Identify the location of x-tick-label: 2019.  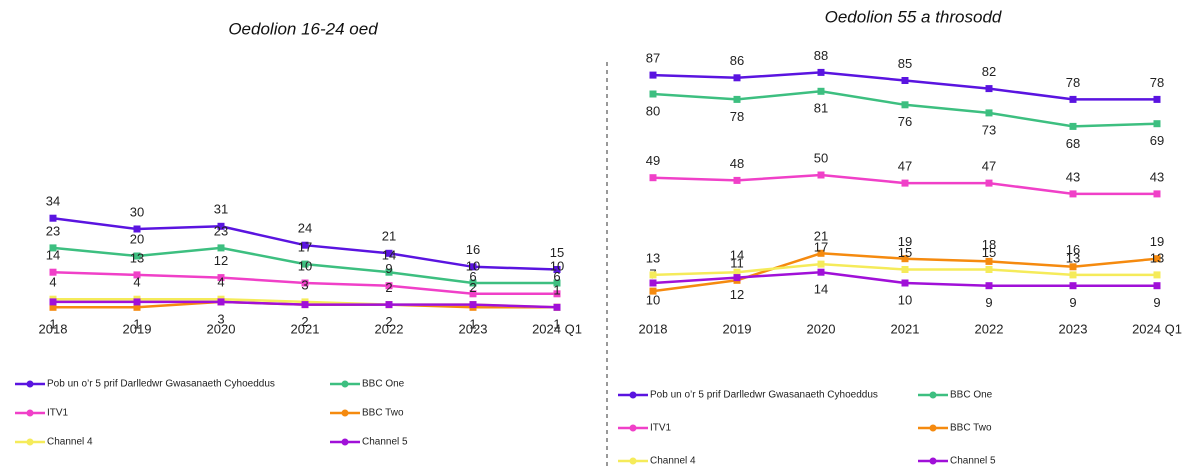
(737, 328).